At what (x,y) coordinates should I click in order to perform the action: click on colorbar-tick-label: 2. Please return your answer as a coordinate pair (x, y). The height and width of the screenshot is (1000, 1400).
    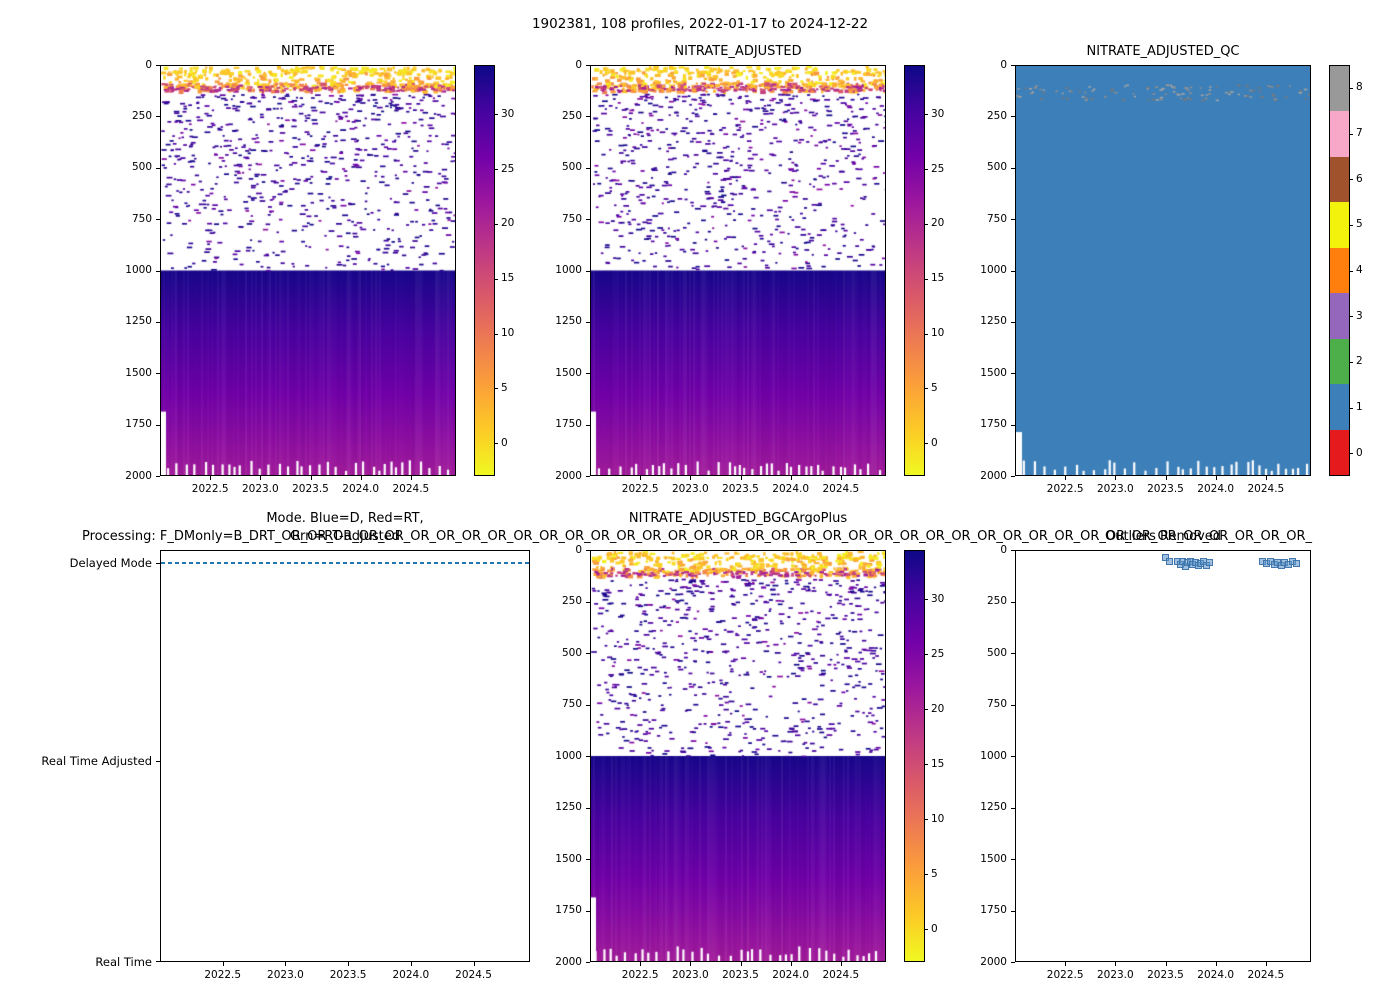
    Looking at the image, I should click on (1359, 361).